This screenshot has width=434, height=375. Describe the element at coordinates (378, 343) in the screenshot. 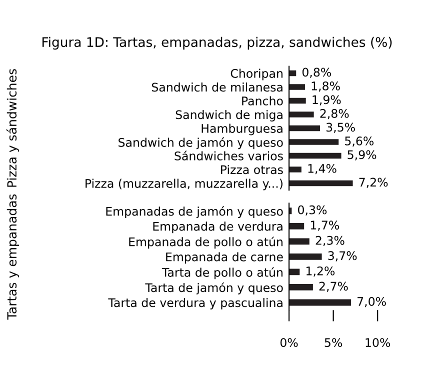

I see `x-tick-label: 10%` at that location.